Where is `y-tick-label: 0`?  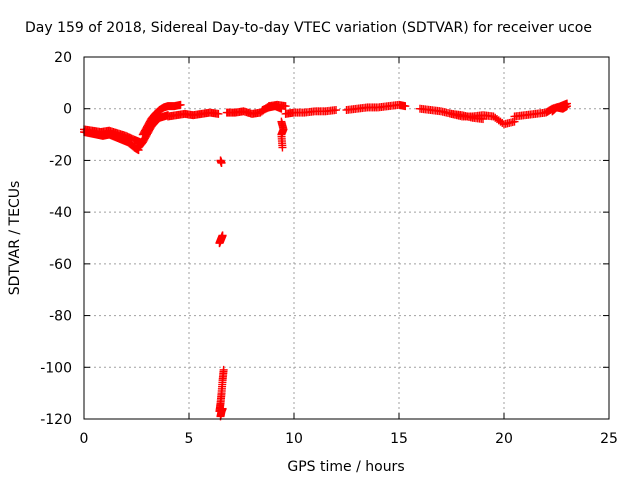 y-tick-label: 0 is located at coordinates (67, 110).